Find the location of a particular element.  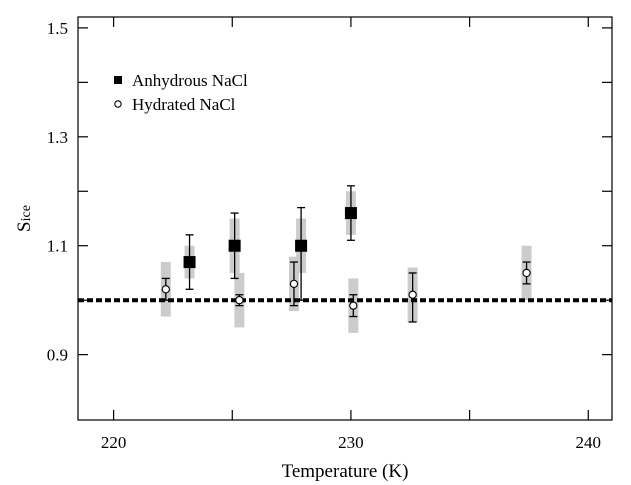

x-tick-label: 230 is located at coordinates (351, 442).